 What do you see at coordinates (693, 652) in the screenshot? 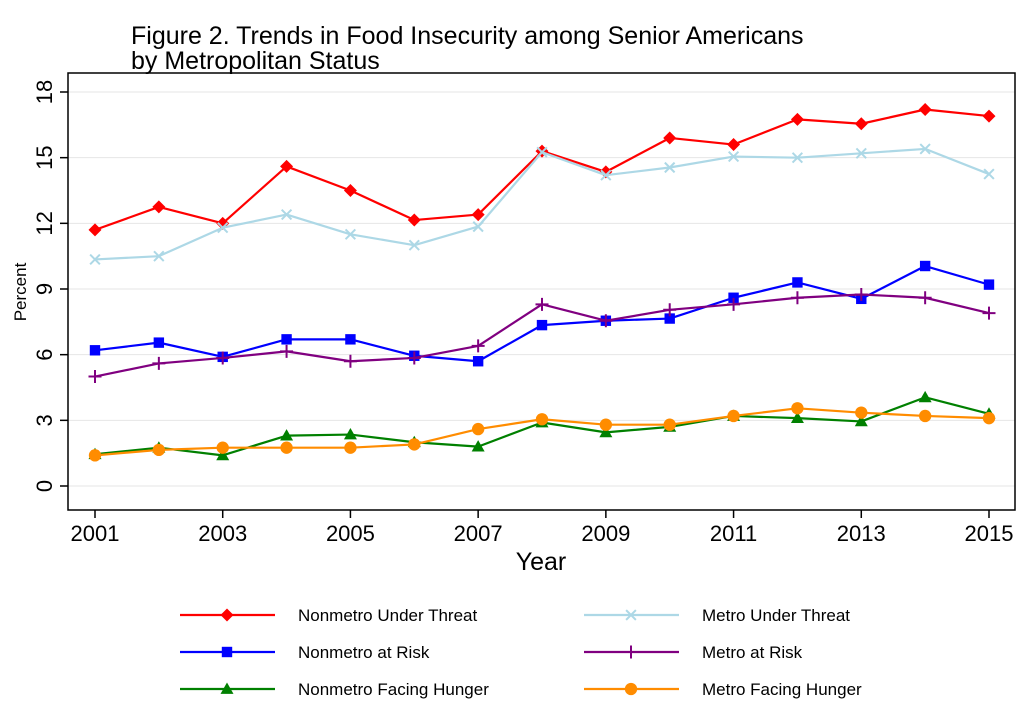
I see `legend-item: Metro at Risk` at bounding box center [693, 652].